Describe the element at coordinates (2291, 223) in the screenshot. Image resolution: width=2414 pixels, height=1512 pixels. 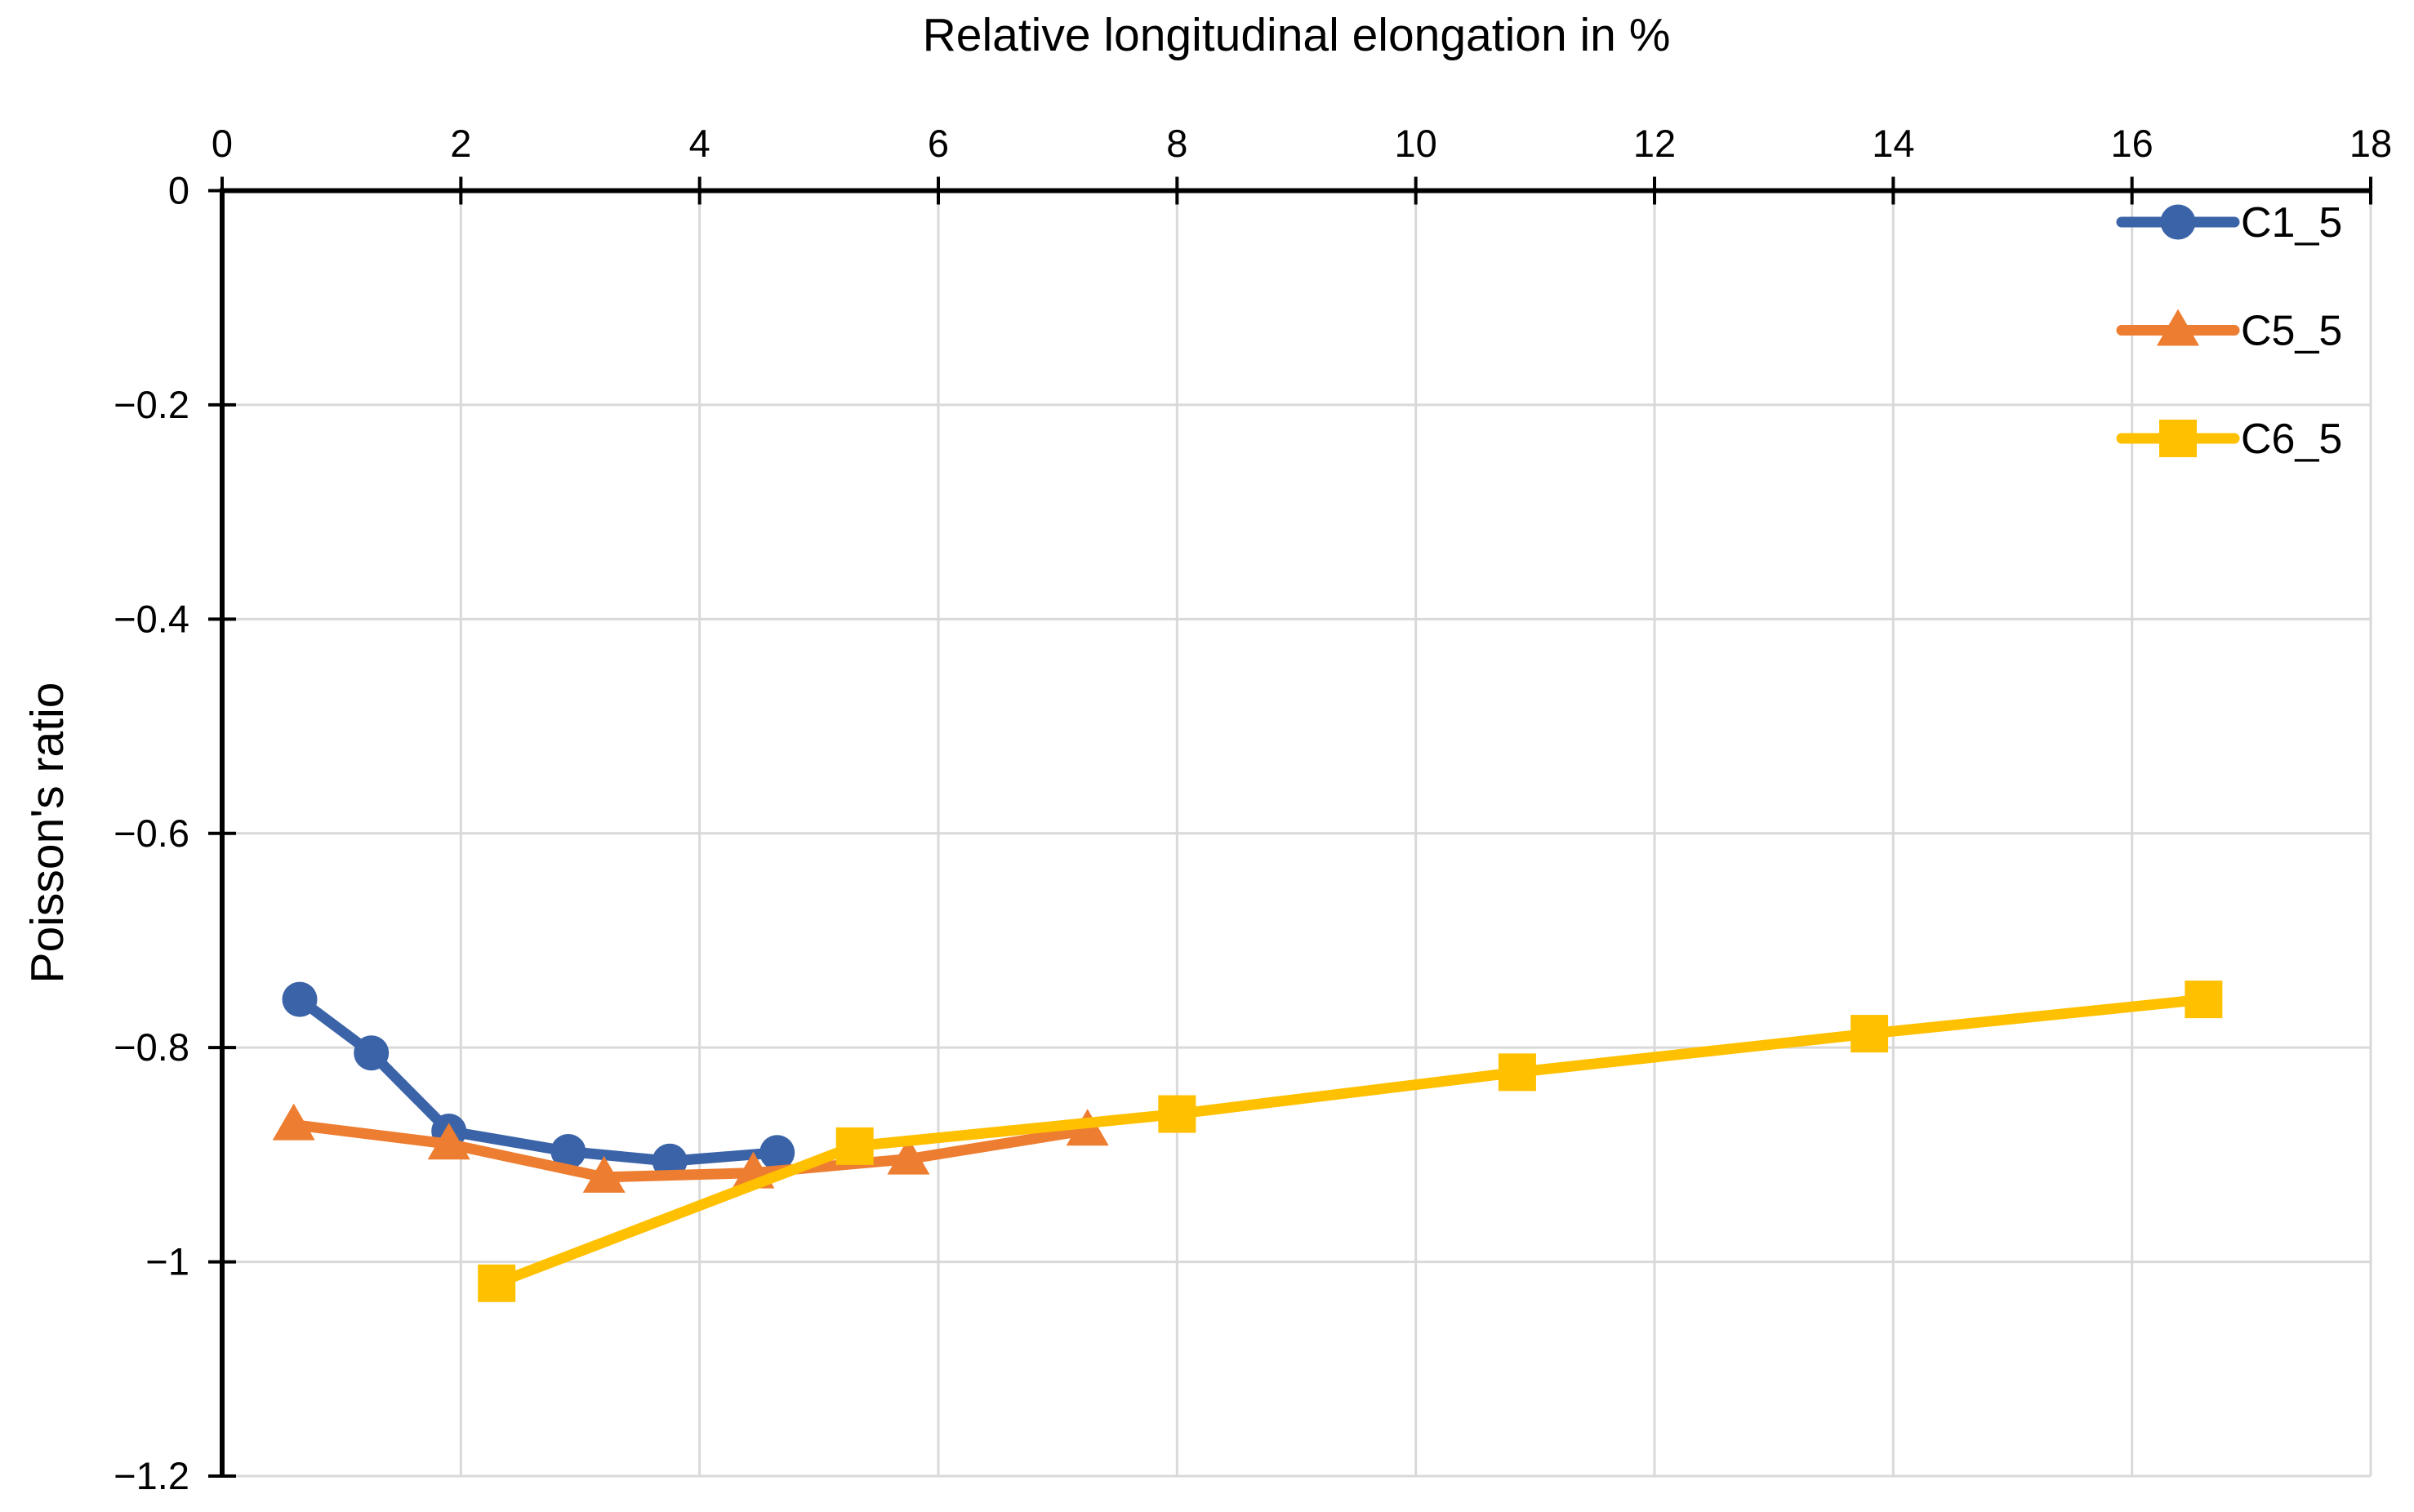
I see `legend-item-label: C1_5` at that location.